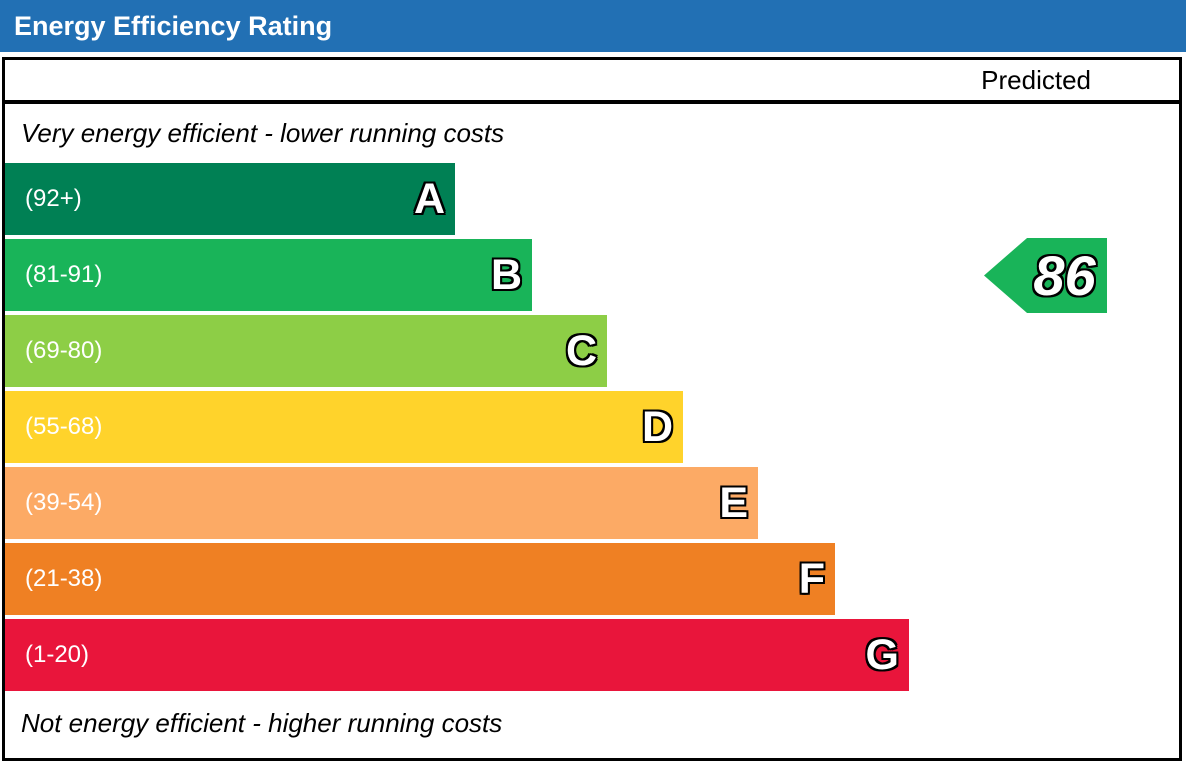 Image resolution: width=1186 pixels, height=766 pixels. I want to click on band-bar-d: (55-68) D, so click(344, 427).